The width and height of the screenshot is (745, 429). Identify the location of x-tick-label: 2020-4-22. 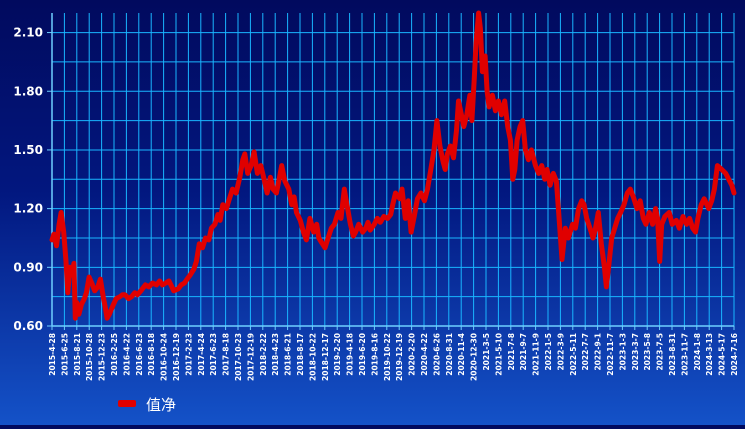
(424, 354).